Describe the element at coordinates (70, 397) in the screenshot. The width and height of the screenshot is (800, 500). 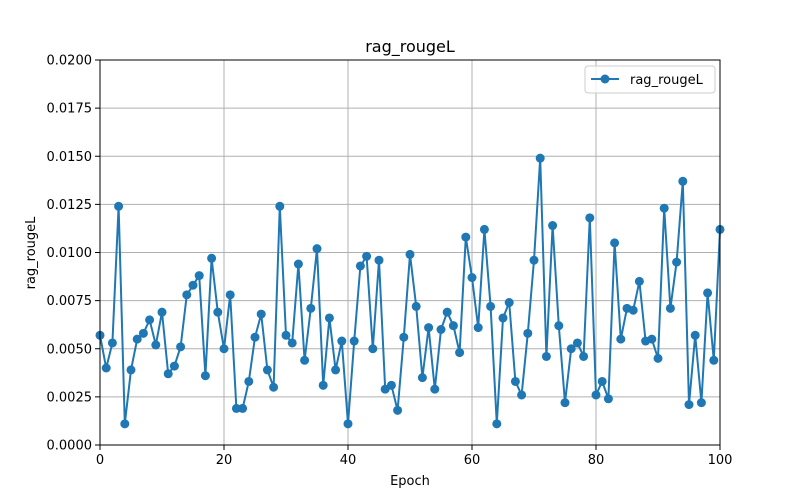
I see `y-tick-label: 0.0025` at that location.